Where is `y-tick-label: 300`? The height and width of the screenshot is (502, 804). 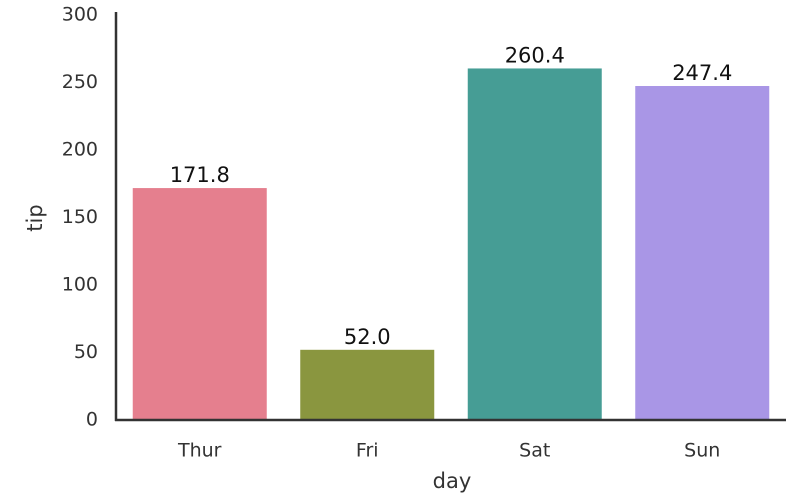 y-tick-label: 300 is located at coordinates (80, 15).